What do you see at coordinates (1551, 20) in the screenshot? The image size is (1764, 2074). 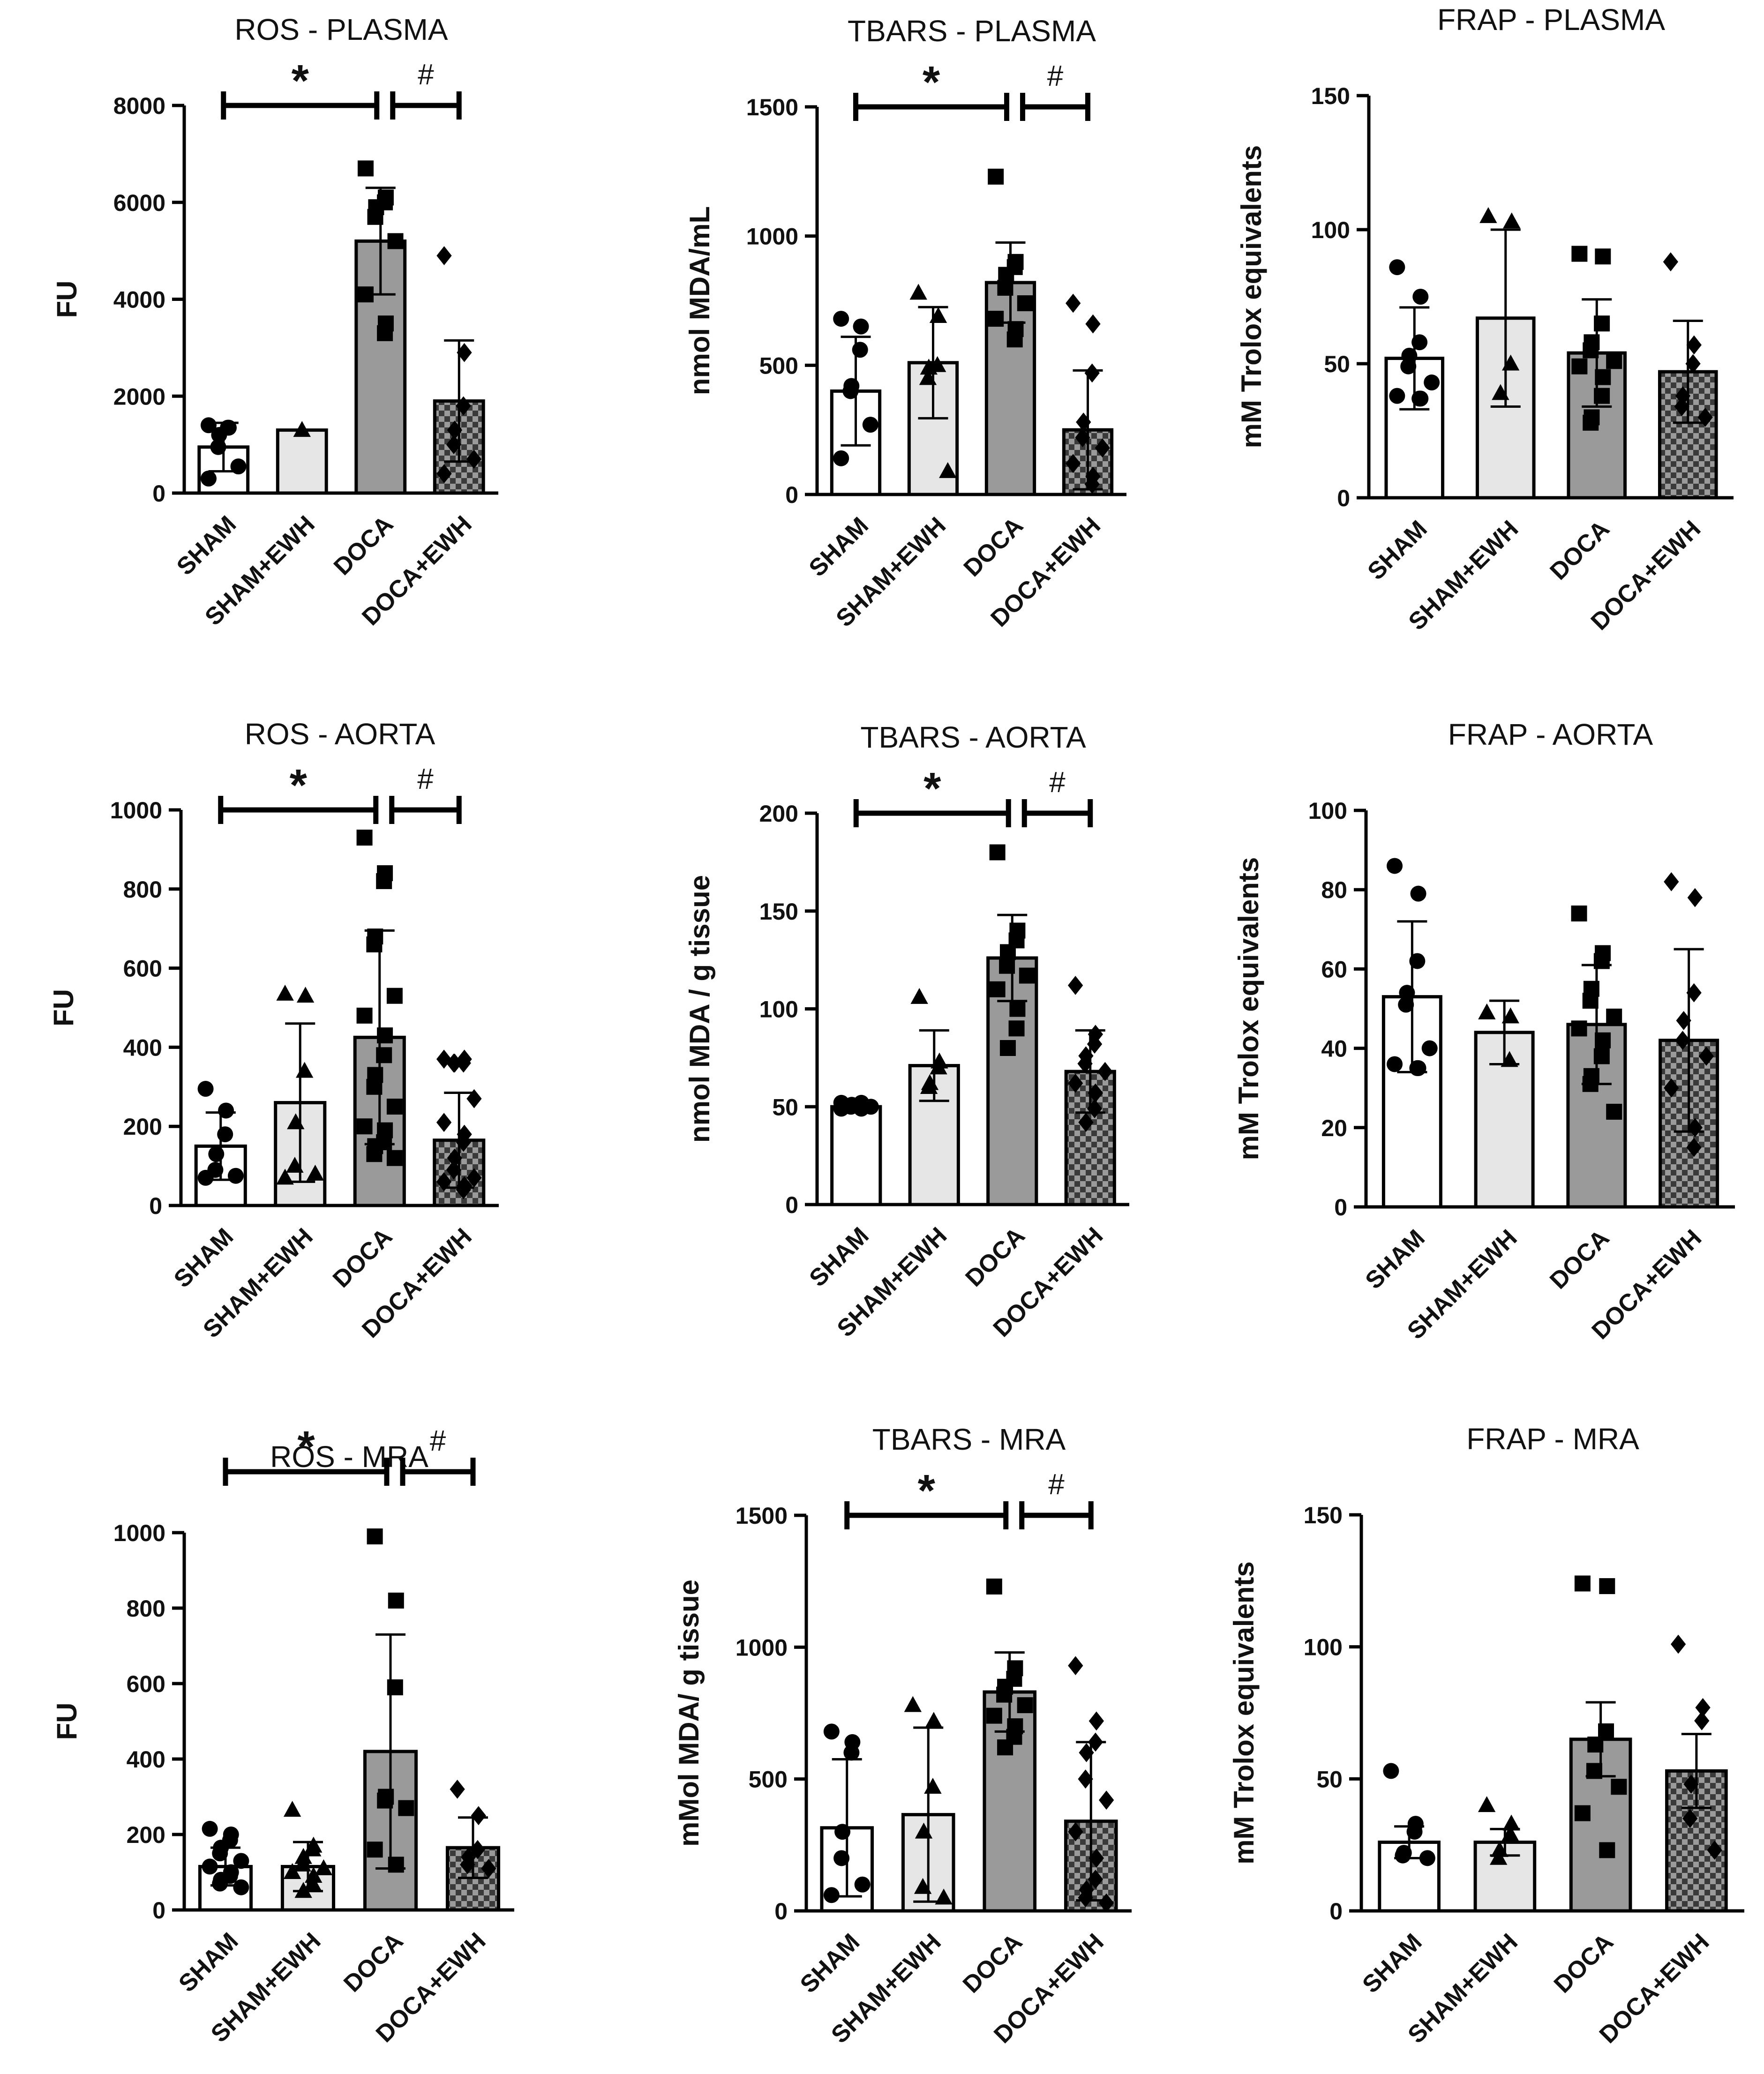 I see `chart-title: FRAP - PLASMA` at bounding box center [1551, 20].